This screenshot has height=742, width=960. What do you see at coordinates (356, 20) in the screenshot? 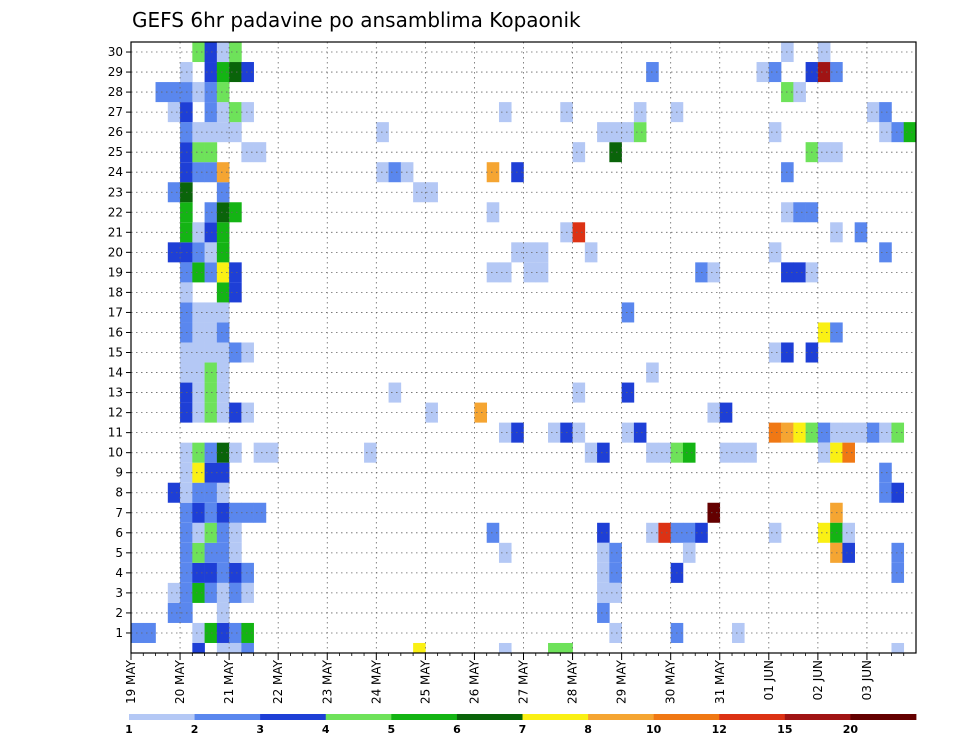
I see `chart-title: GEFS 6hr padavine po ansamblima Kopaonik` at bounding box center [356, 20].